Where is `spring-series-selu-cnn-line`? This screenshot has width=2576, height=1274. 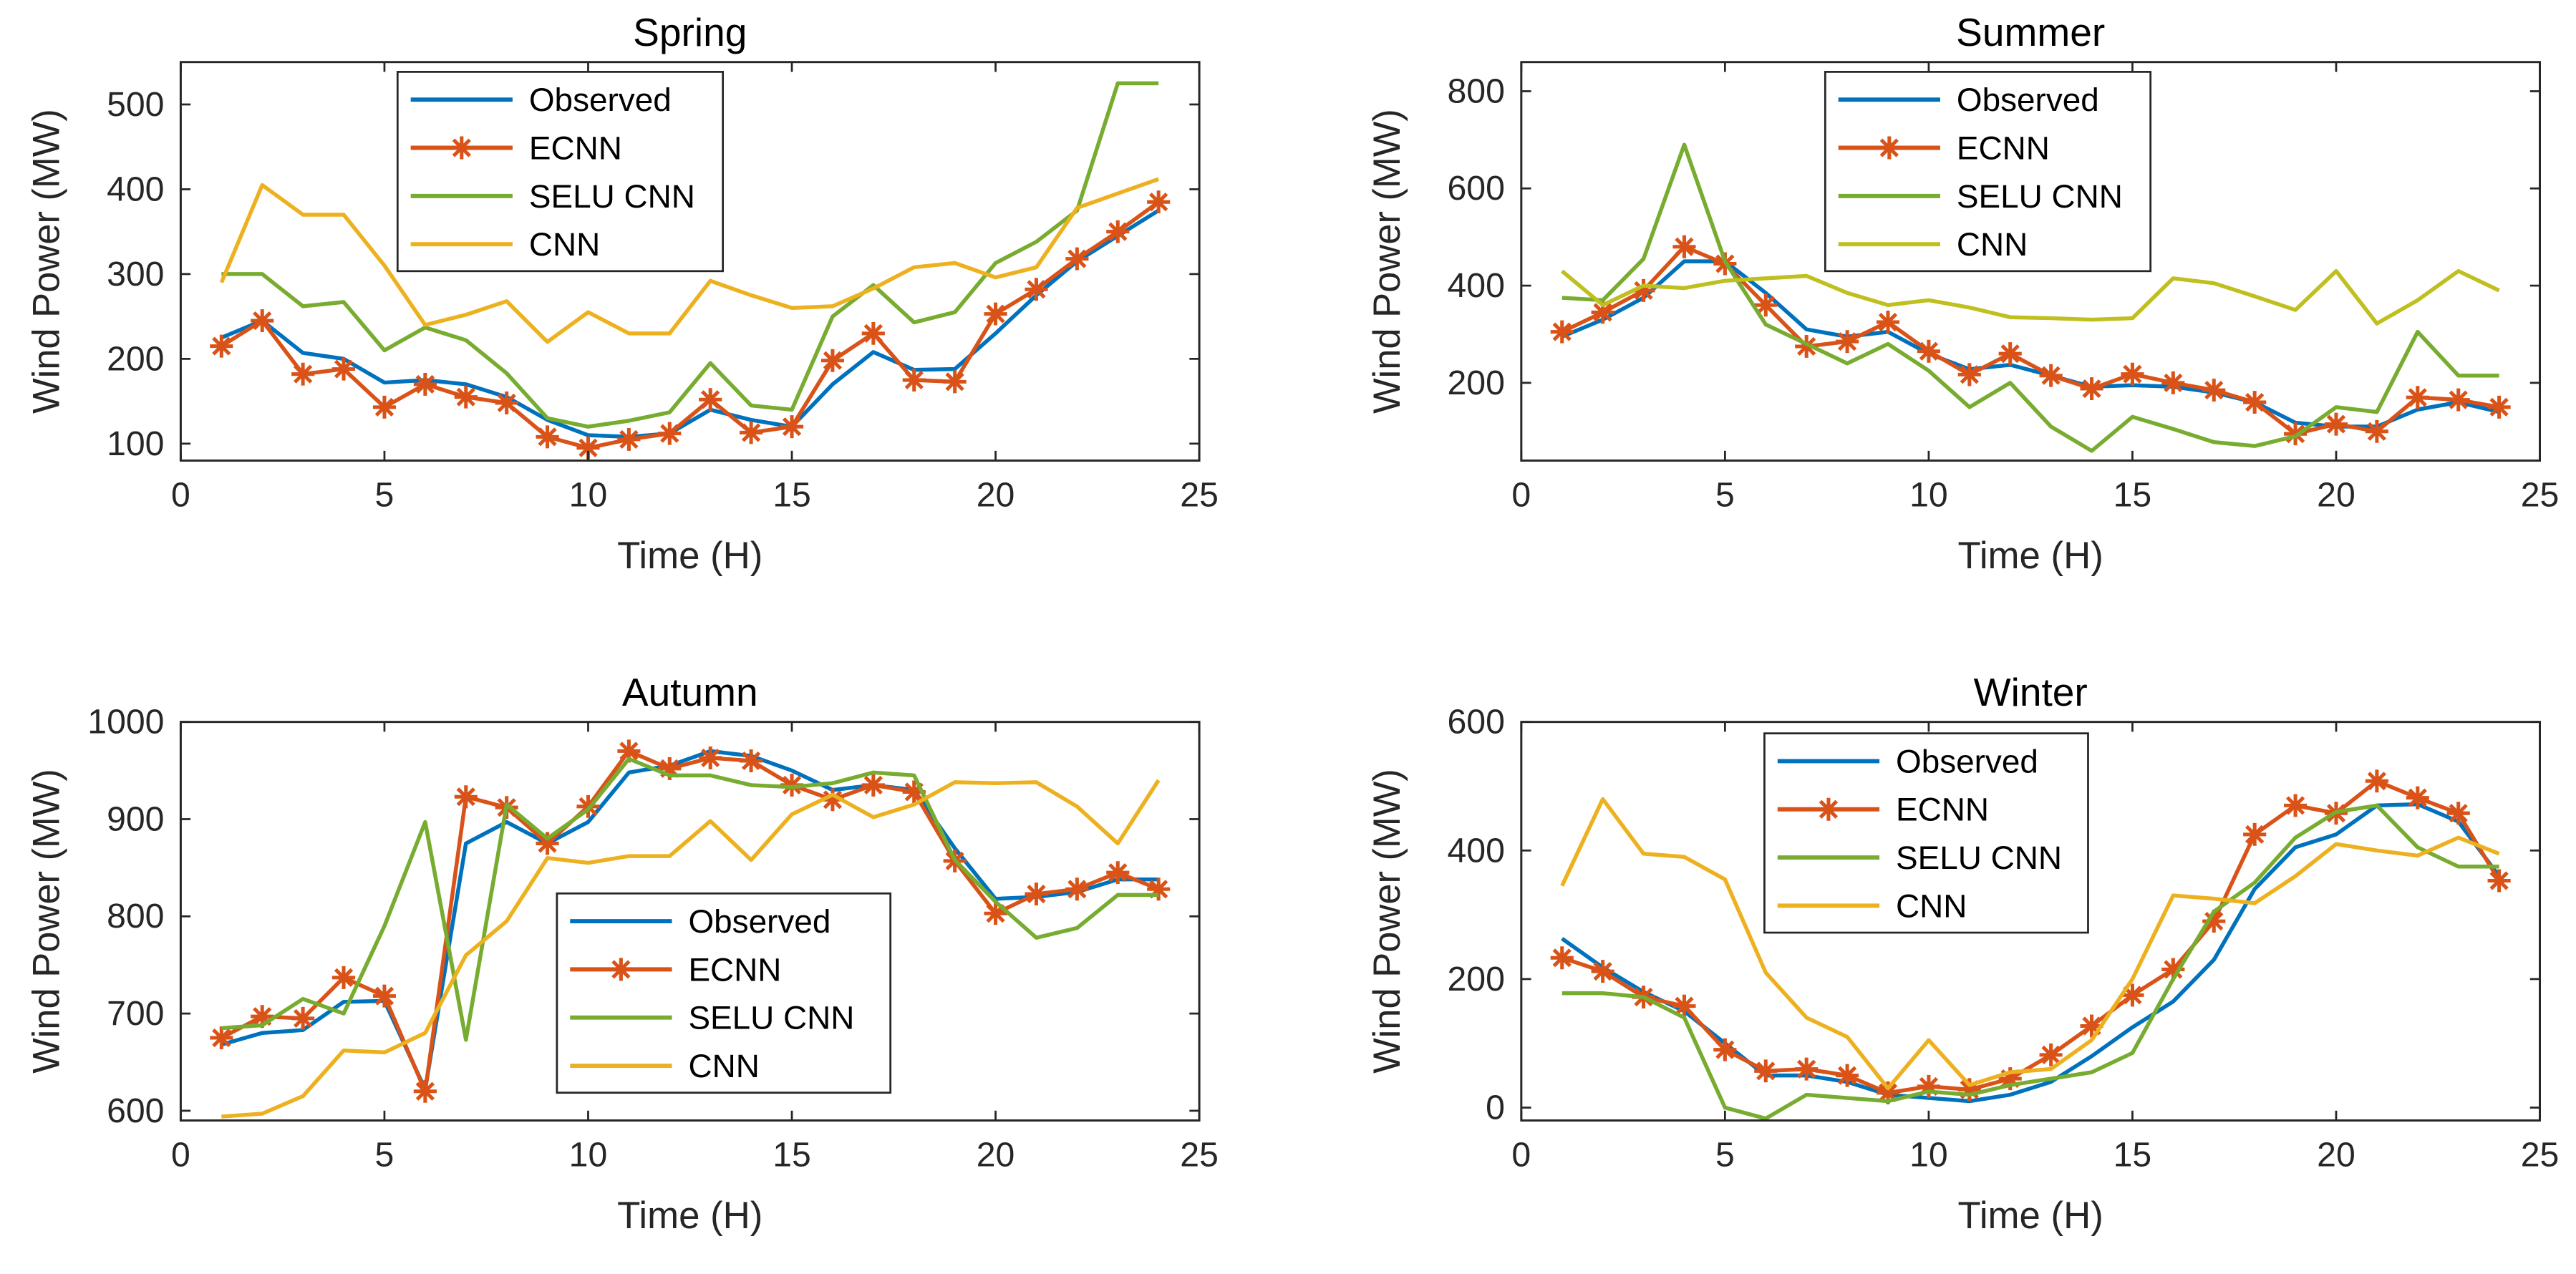 spring-series-selu-cnn-line is located at coordinates (690, 255).